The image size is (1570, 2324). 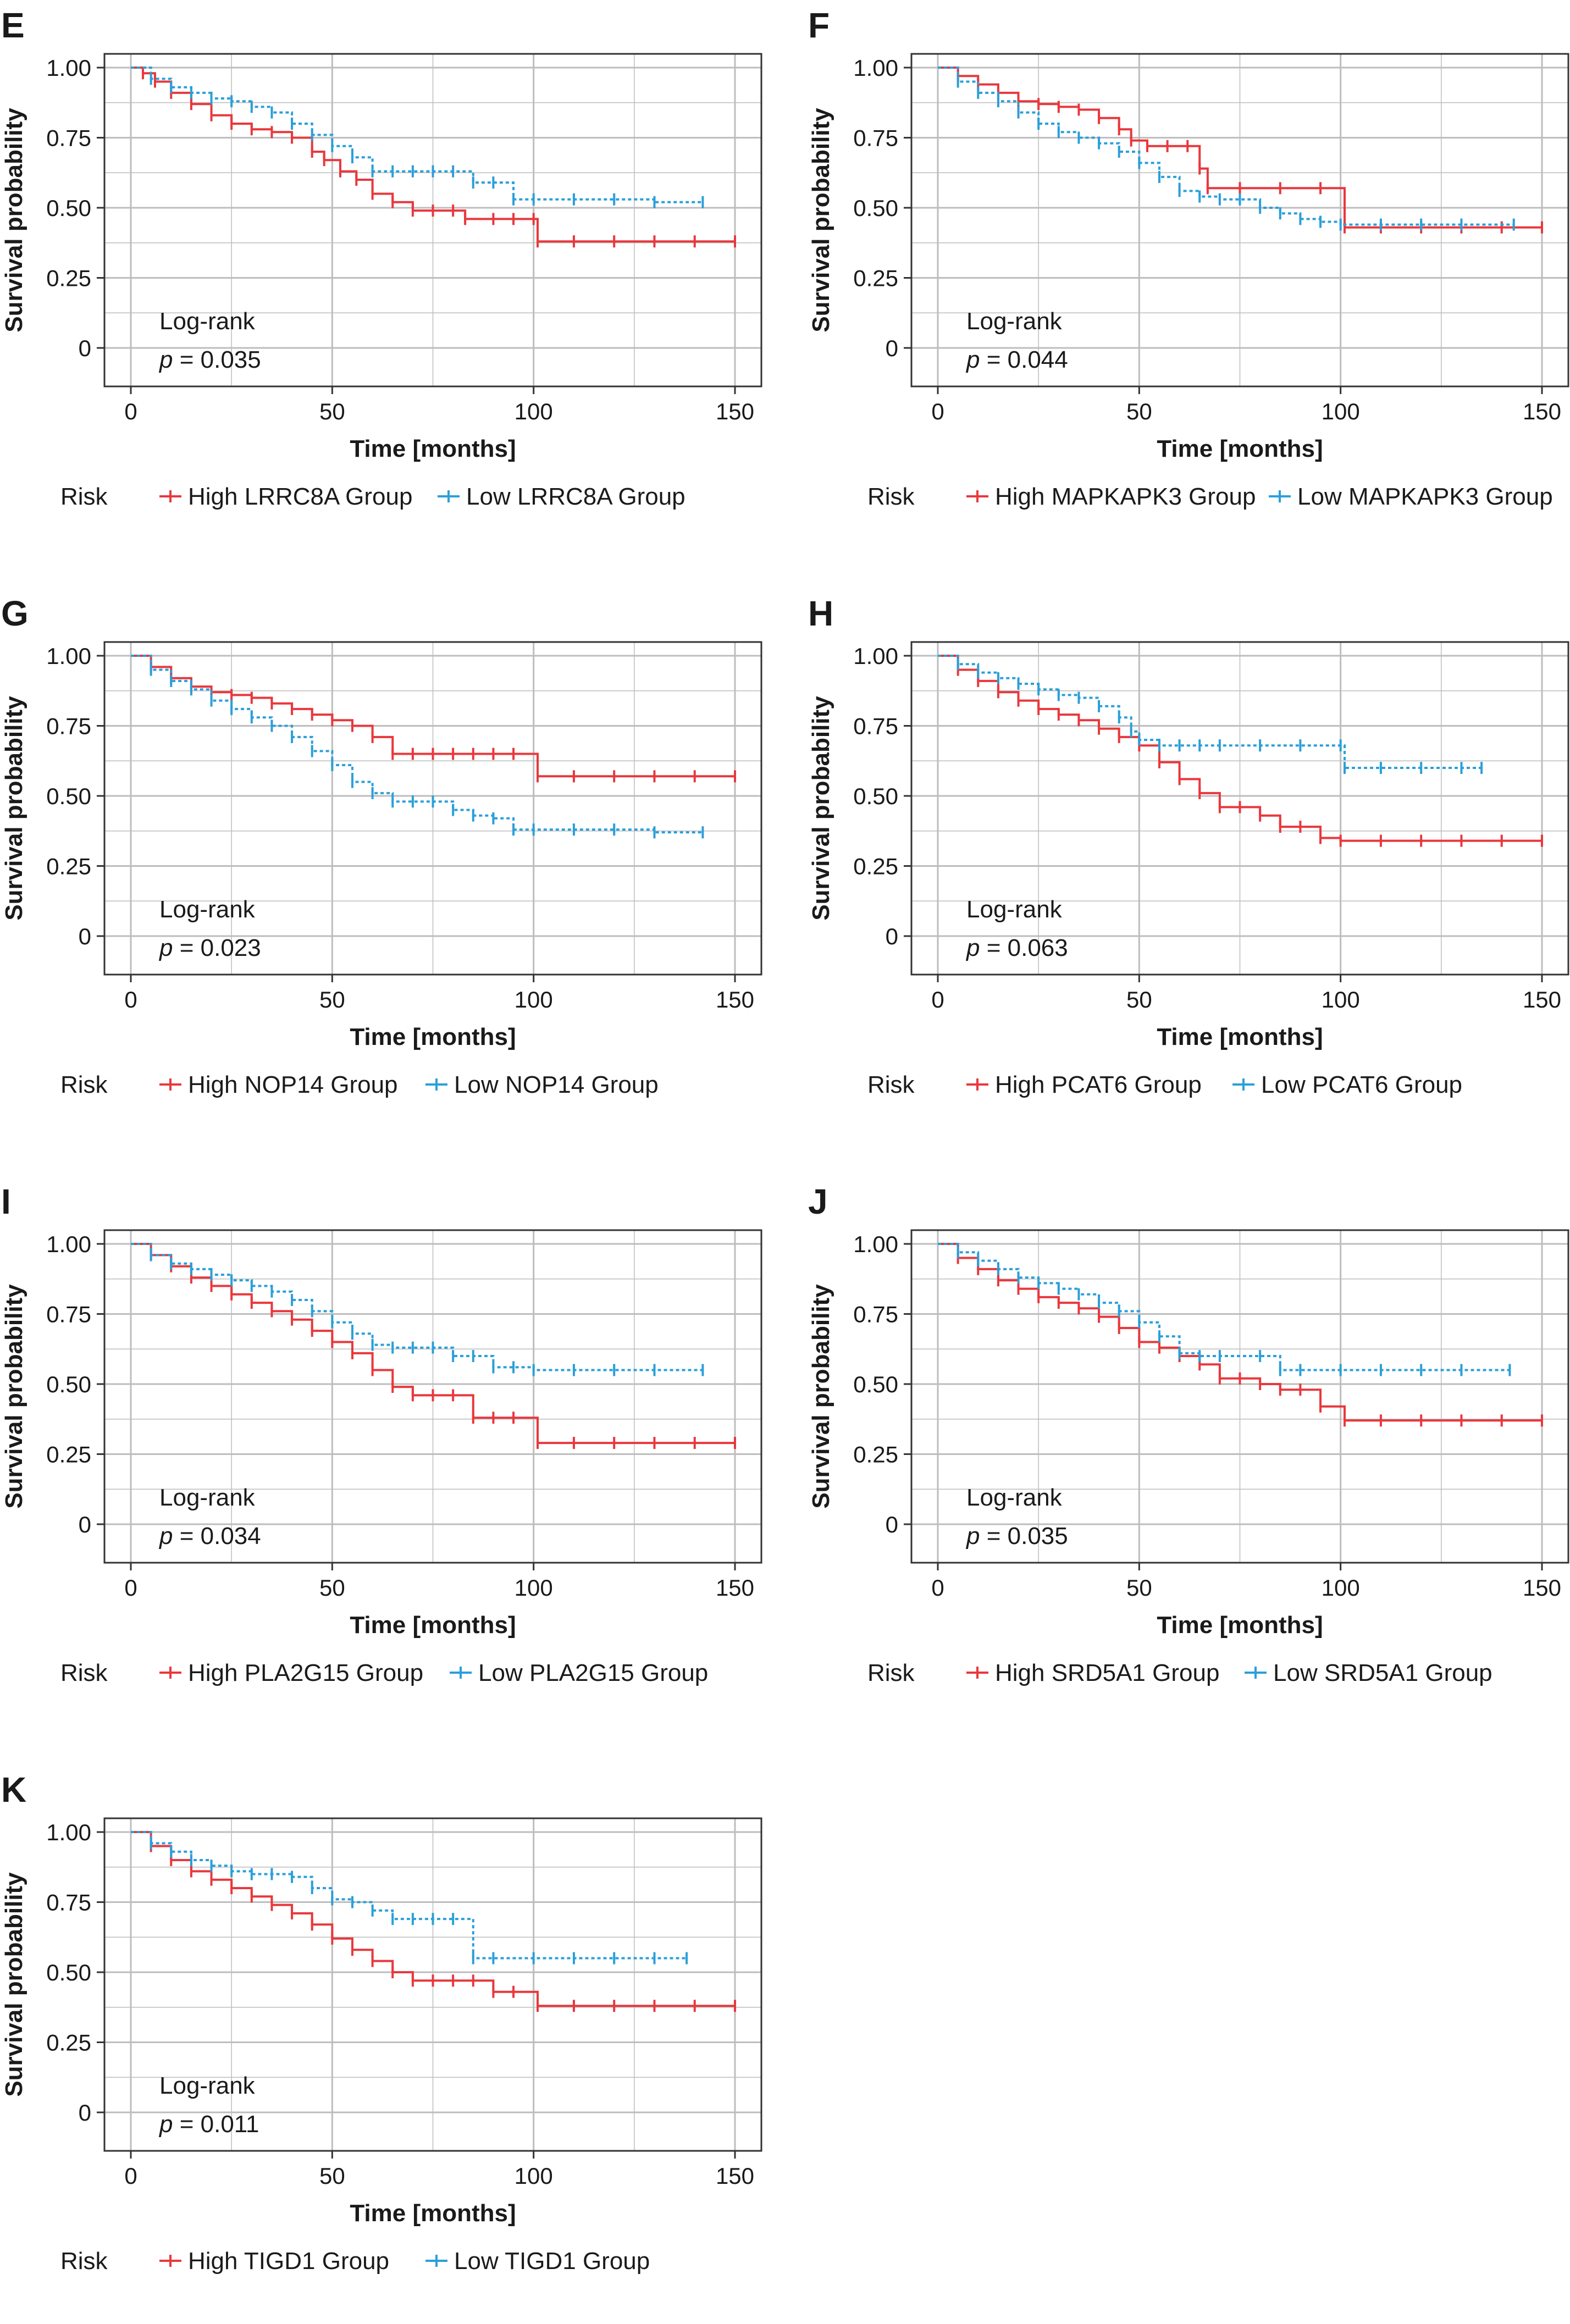 What do you see at coordinates (305, 1673) in the screenshot?
I see `legend-entry-high: High PLA2G15 Group` at bounding box center [305, 1673].